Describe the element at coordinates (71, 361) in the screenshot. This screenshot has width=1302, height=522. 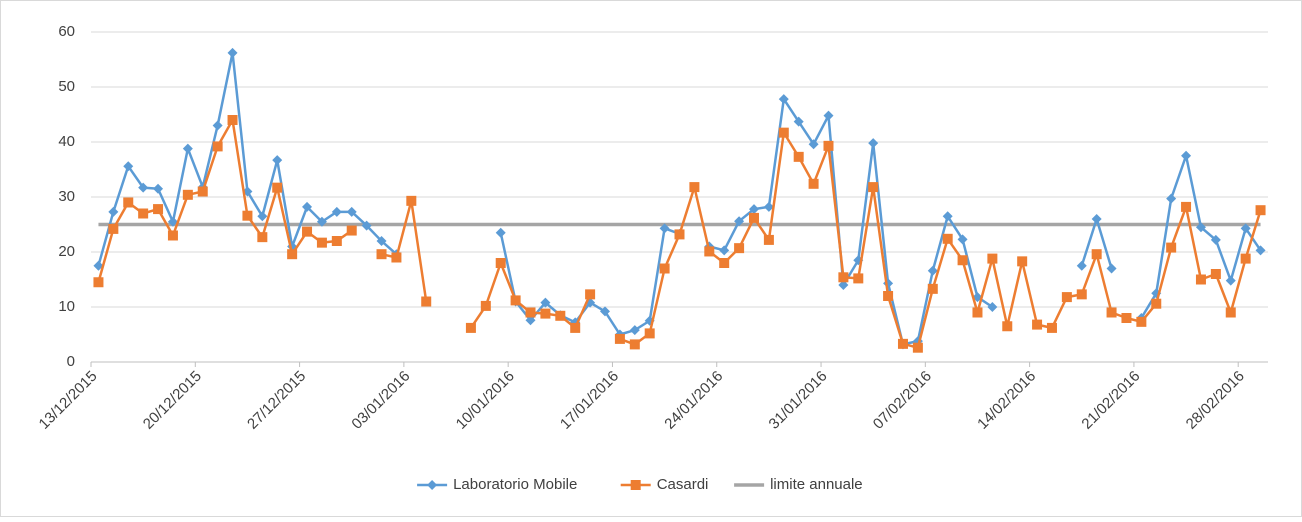
I see `y-tick-label: 0` at that location.